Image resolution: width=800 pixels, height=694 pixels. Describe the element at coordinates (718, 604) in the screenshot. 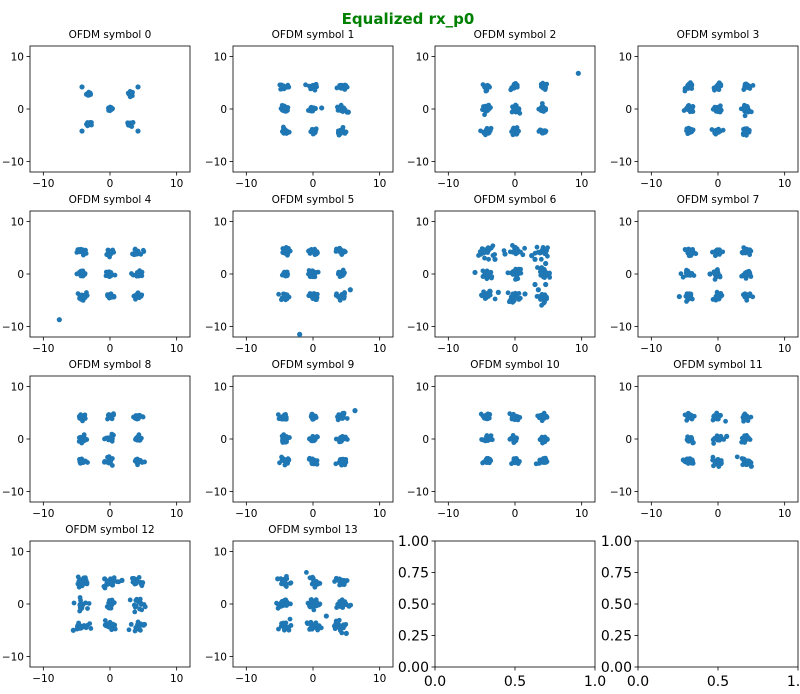

I see `empty-axes-frame` at that location.